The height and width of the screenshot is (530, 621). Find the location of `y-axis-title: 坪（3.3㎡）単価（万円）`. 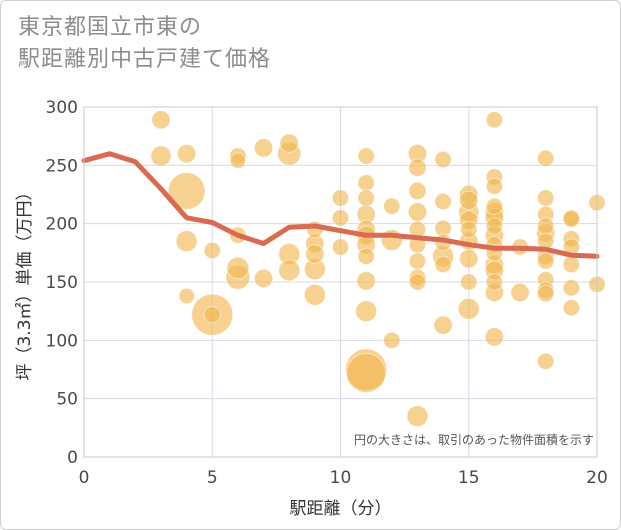

y-axis-title: 坪（3.3㎡）単価（万円） is located at coordinates (25, 281).